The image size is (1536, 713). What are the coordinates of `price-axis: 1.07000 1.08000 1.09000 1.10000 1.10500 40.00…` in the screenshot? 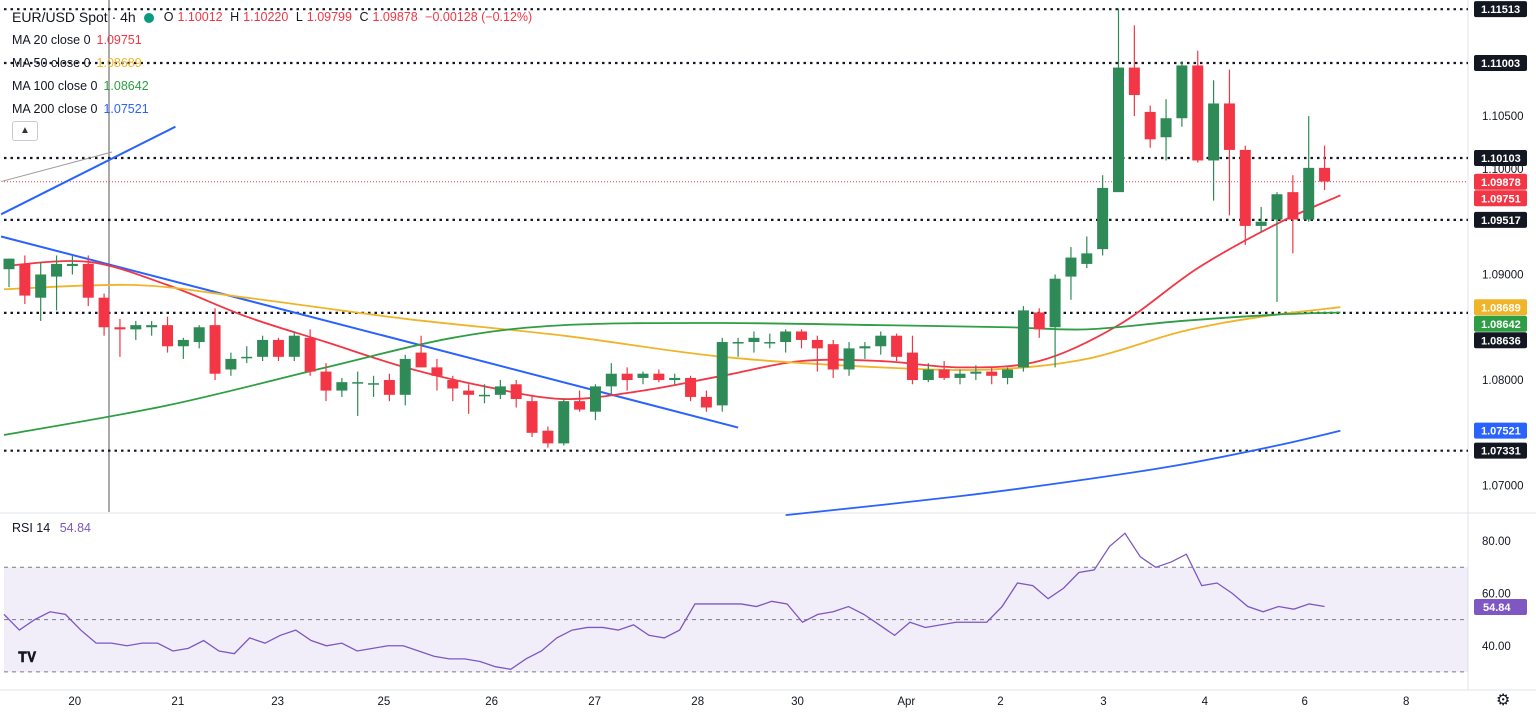 It's located at (1500, 327).